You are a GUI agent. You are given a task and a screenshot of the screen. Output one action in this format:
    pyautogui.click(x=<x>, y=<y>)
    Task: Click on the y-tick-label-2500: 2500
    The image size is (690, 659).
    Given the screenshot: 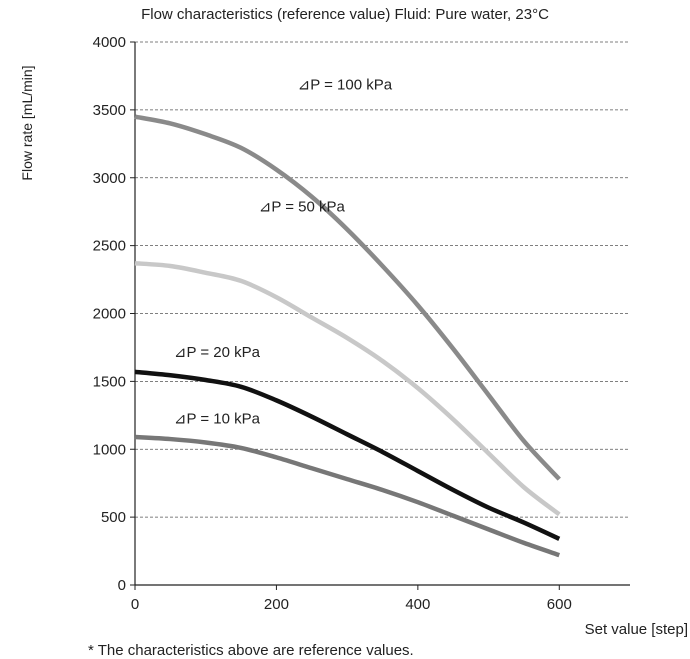 What is the action you would take?
    pyautogui.click(x=109, y=246)
    